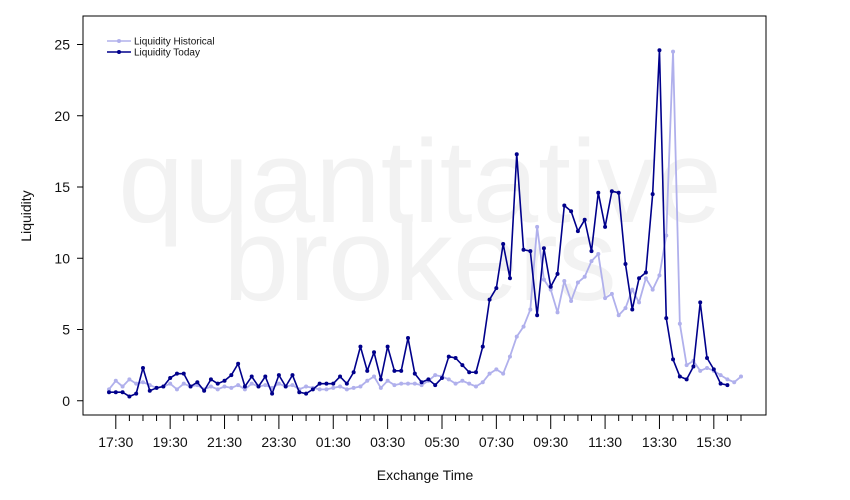 Image resolution: width=850 pixels, height=500 pixels. I want to click on x-tick-label: 09:30, so click(550, 442).